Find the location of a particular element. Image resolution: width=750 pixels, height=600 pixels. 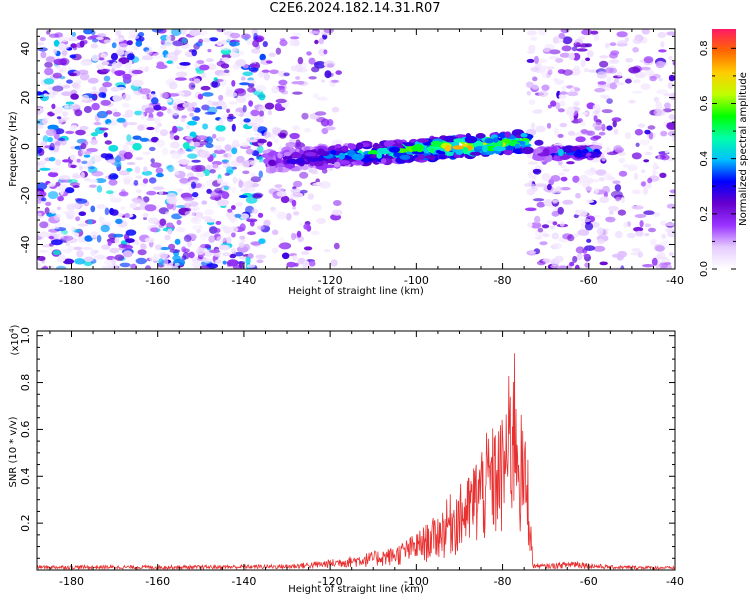

snr-y-axis-label: SNR (10 * v/v) is located at coordinates (13, 451).